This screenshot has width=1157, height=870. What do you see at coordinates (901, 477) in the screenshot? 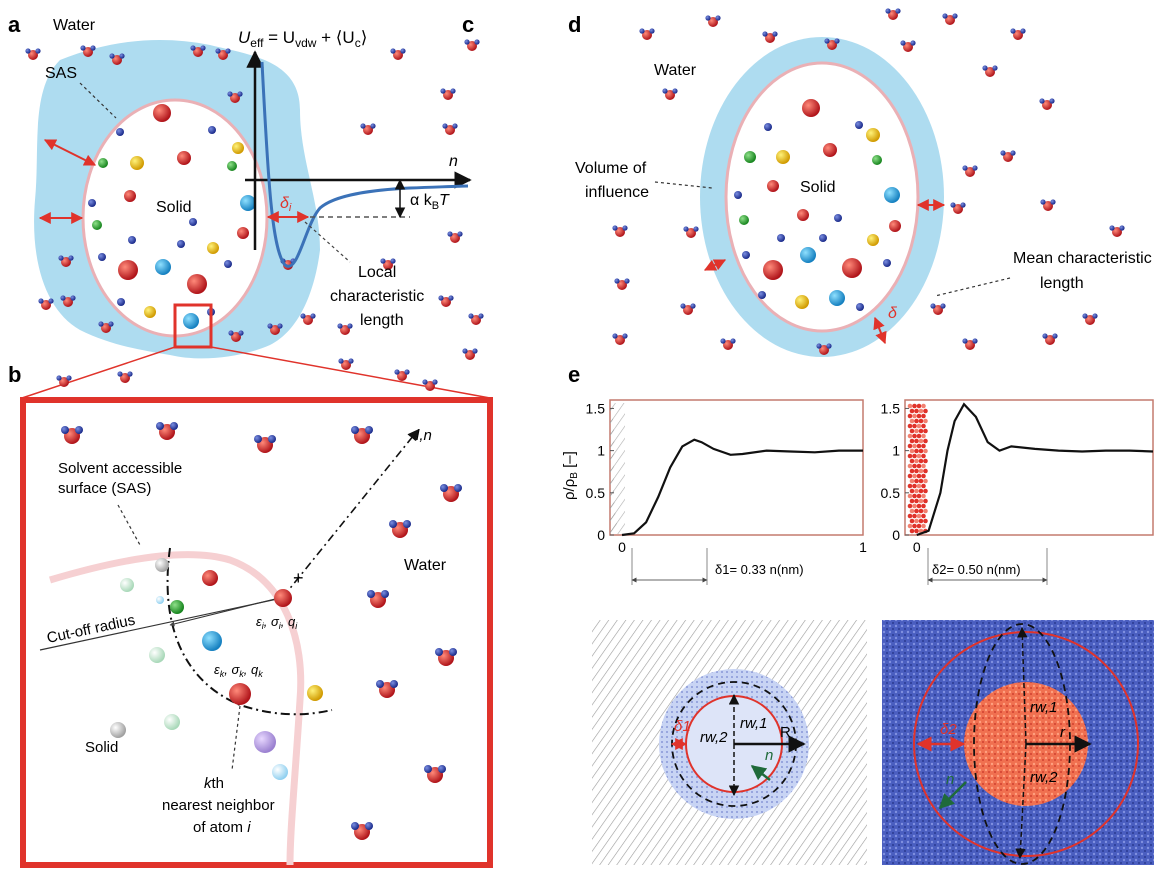
I see `plot2-ticks: 0 0.5 1 1.5 0` at bounding box center [901, 477].